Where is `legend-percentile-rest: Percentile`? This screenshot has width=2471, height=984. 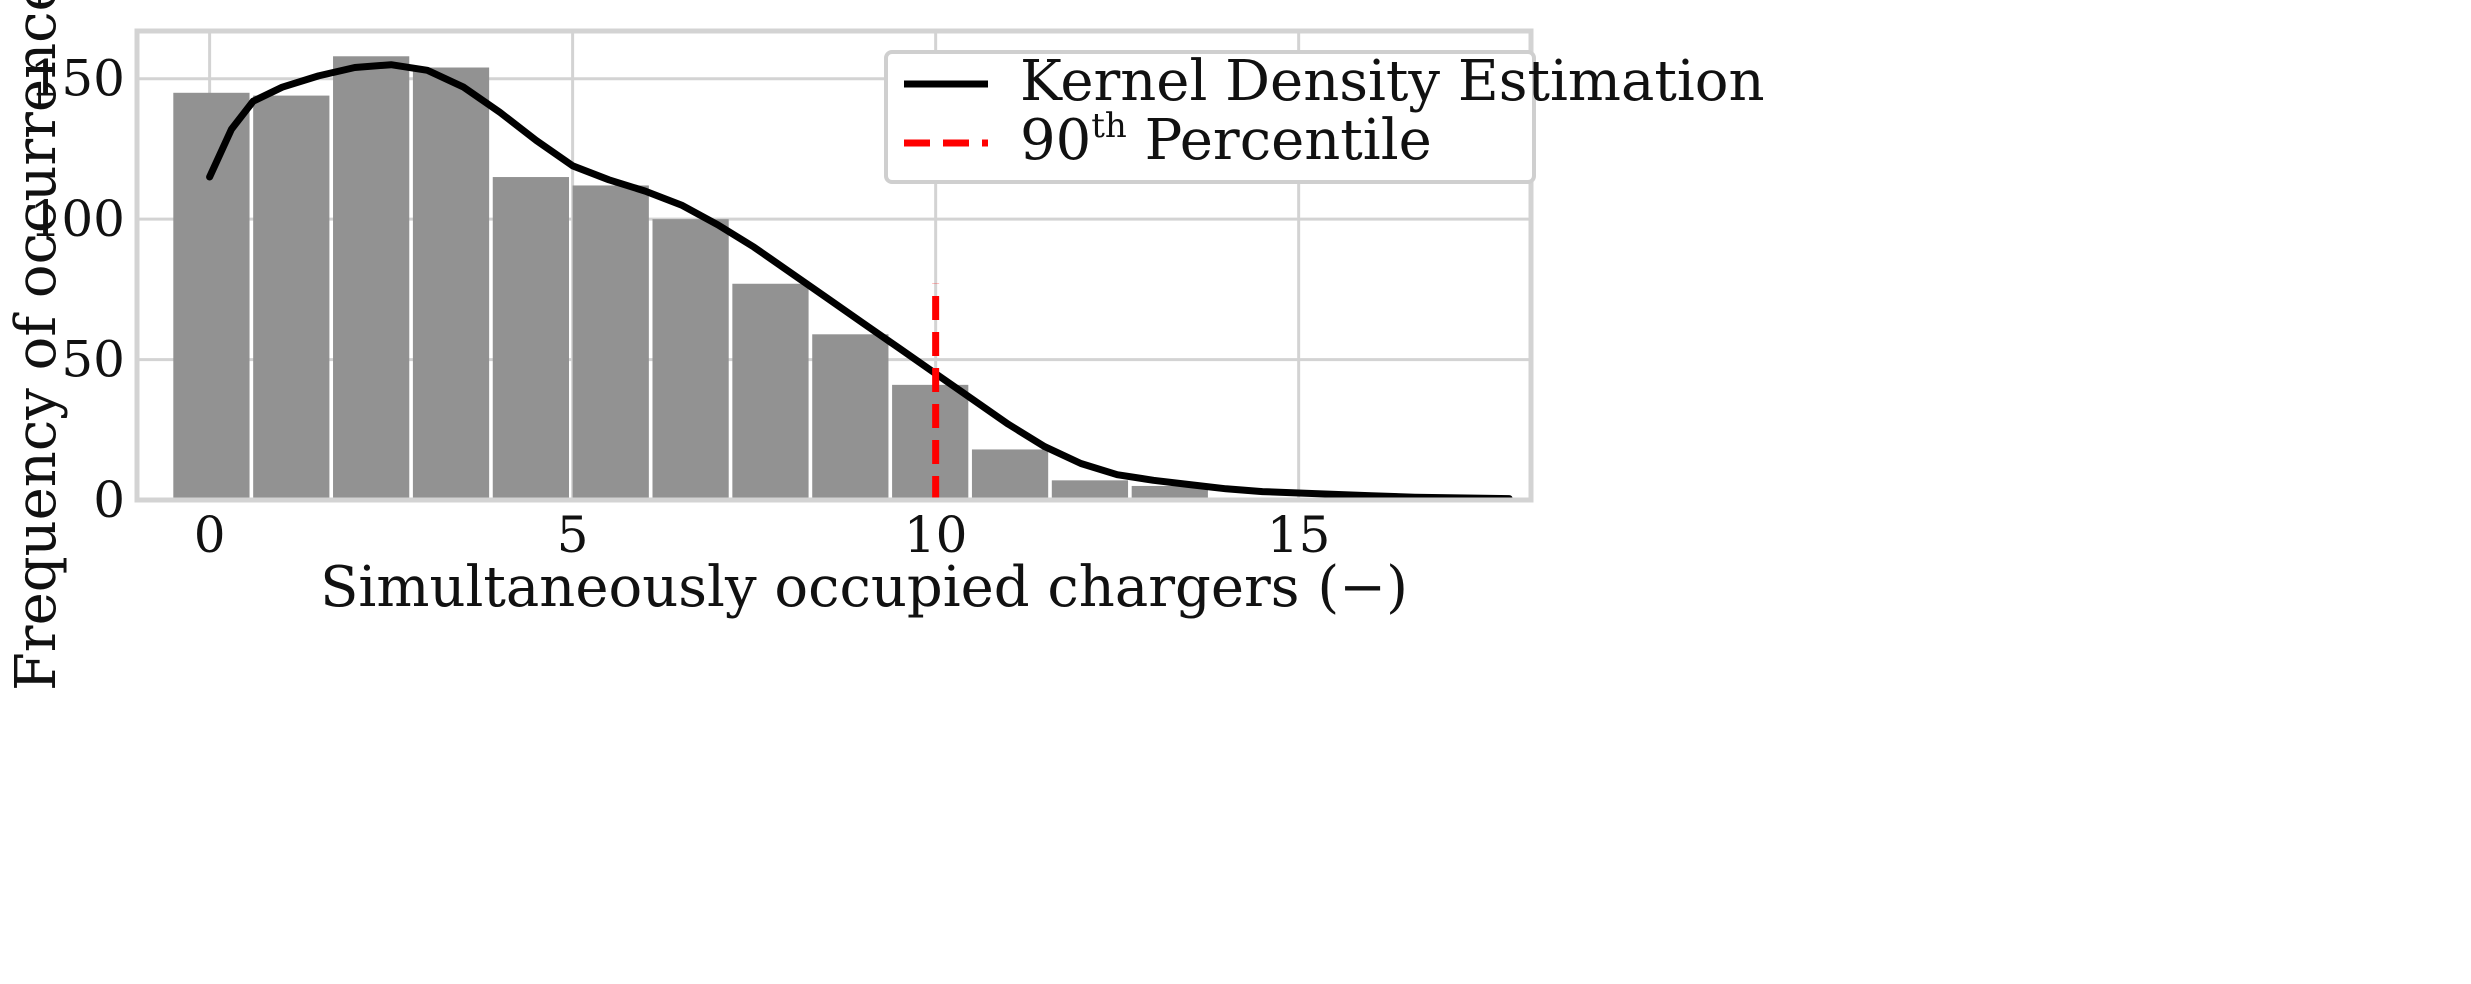
legend-percentile-rest: Percentile is located at coordinates (1279, 140).